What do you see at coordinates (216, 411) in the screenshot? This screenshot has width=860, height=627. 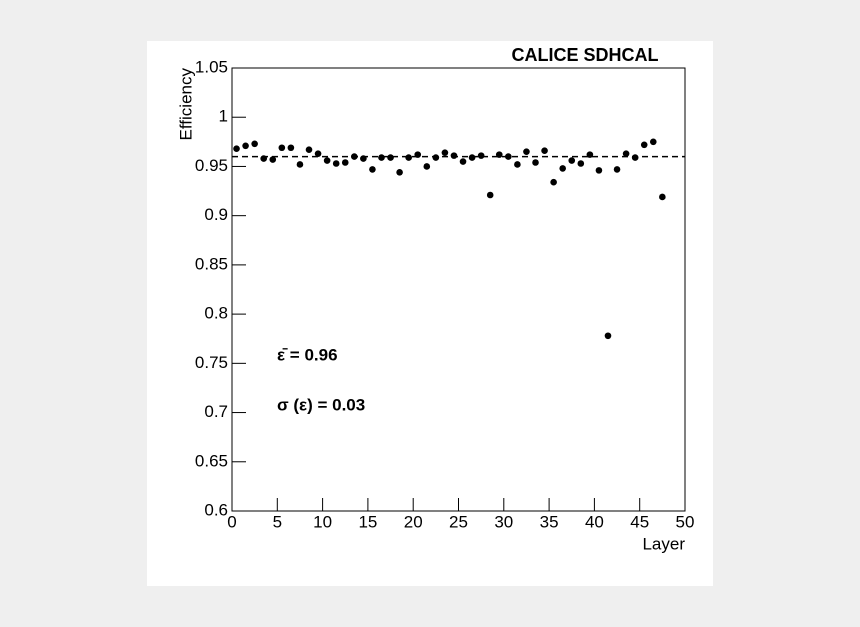 I see `y-tick-label: 0.7` at bounding box center [216, 411].